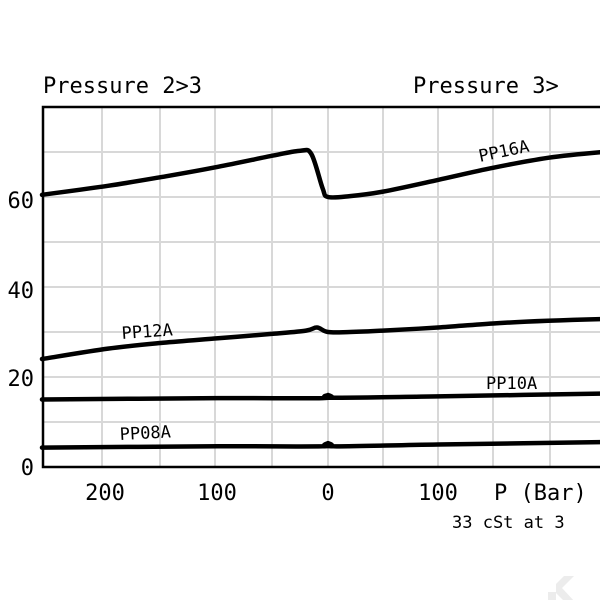 The width and height of the screenshot is (600, 600). Describe the element at coordinates (327, 493) in the screenshot. I see `x-tick-label: 0` at that location.